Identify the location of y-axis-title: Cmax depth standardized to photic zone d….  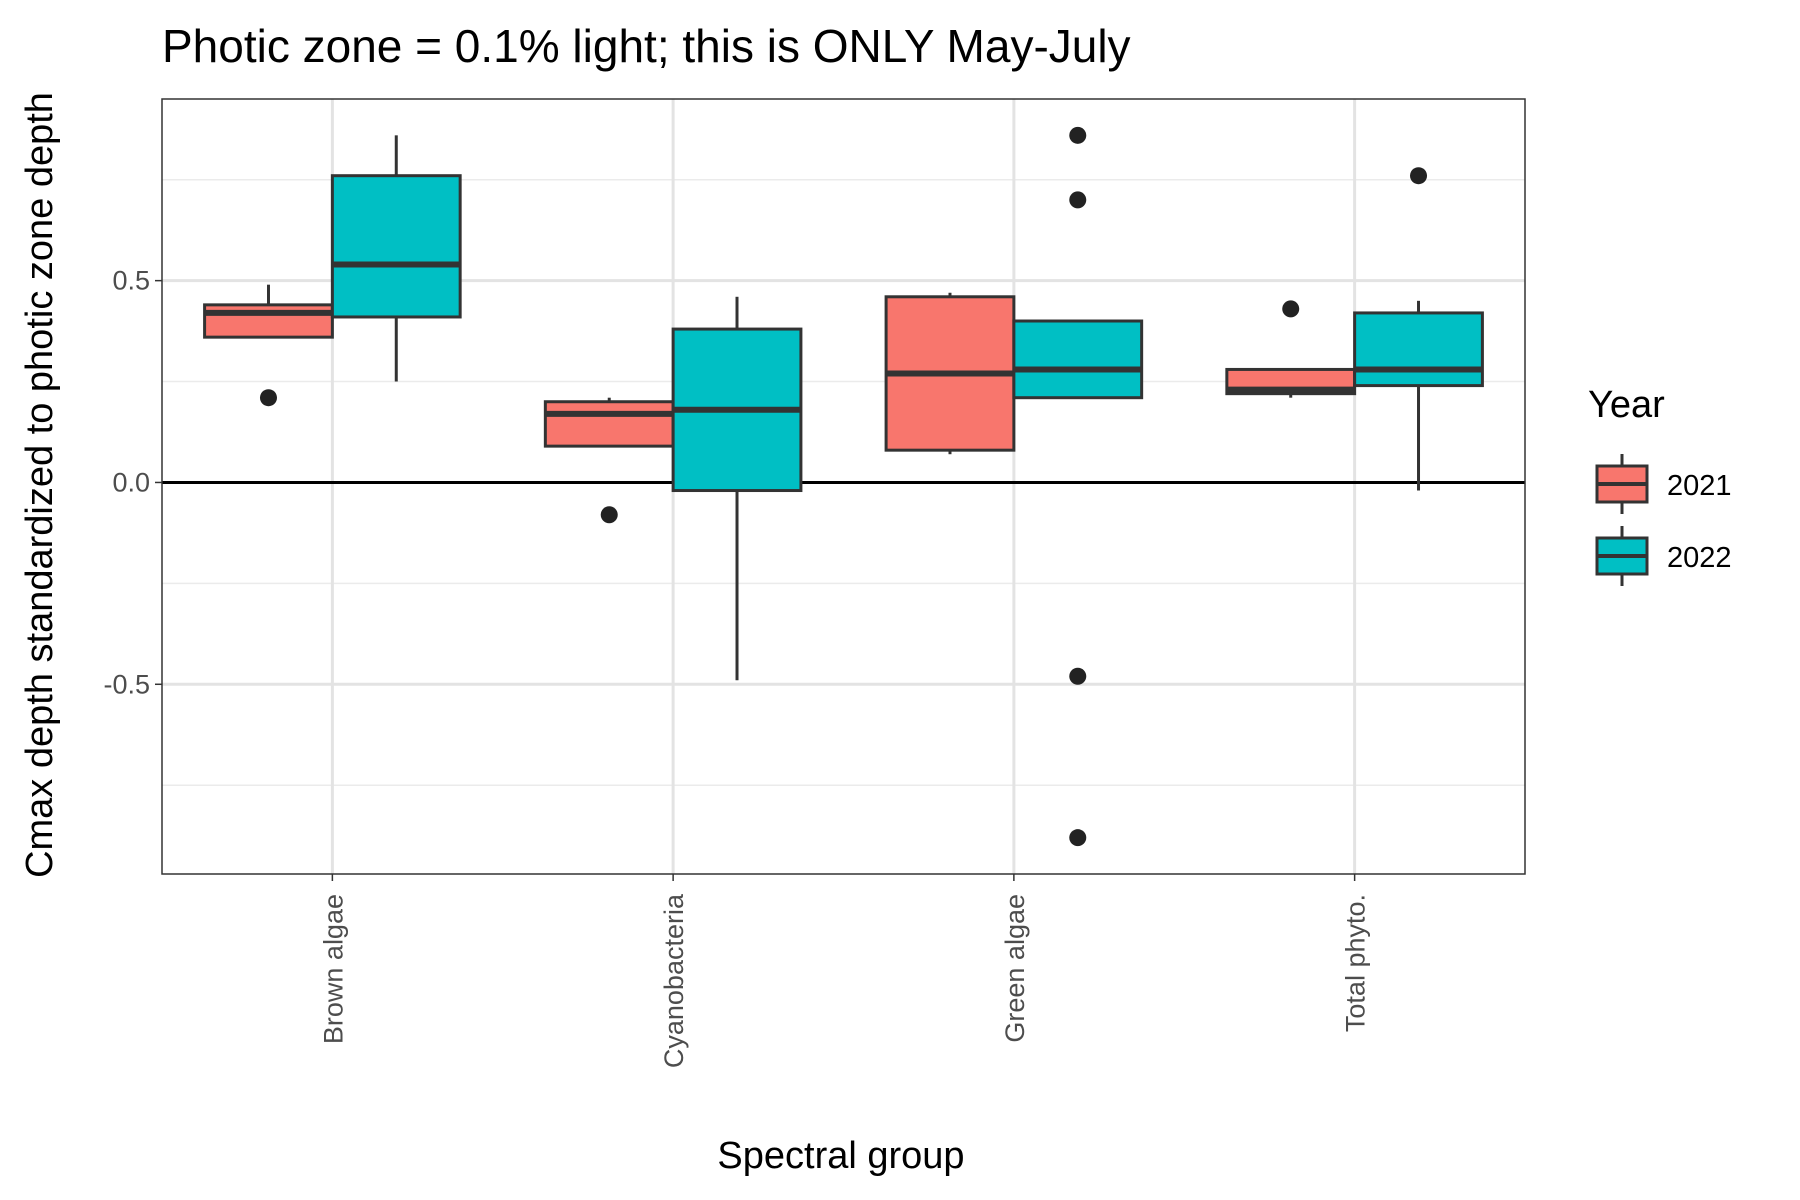
(40, 485).